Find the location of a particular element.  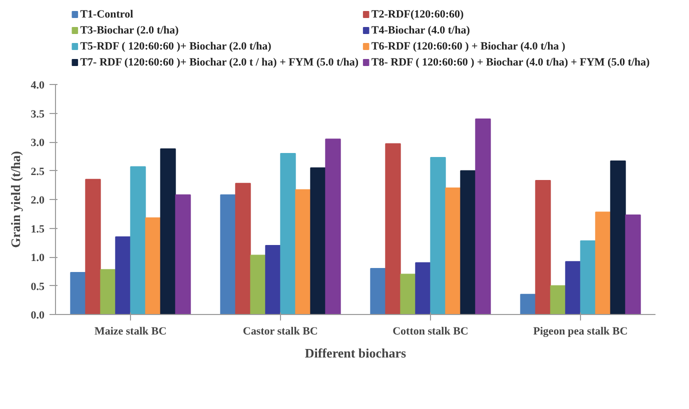

y-tick-label: 2.0 is located at coordinates (37, 200).